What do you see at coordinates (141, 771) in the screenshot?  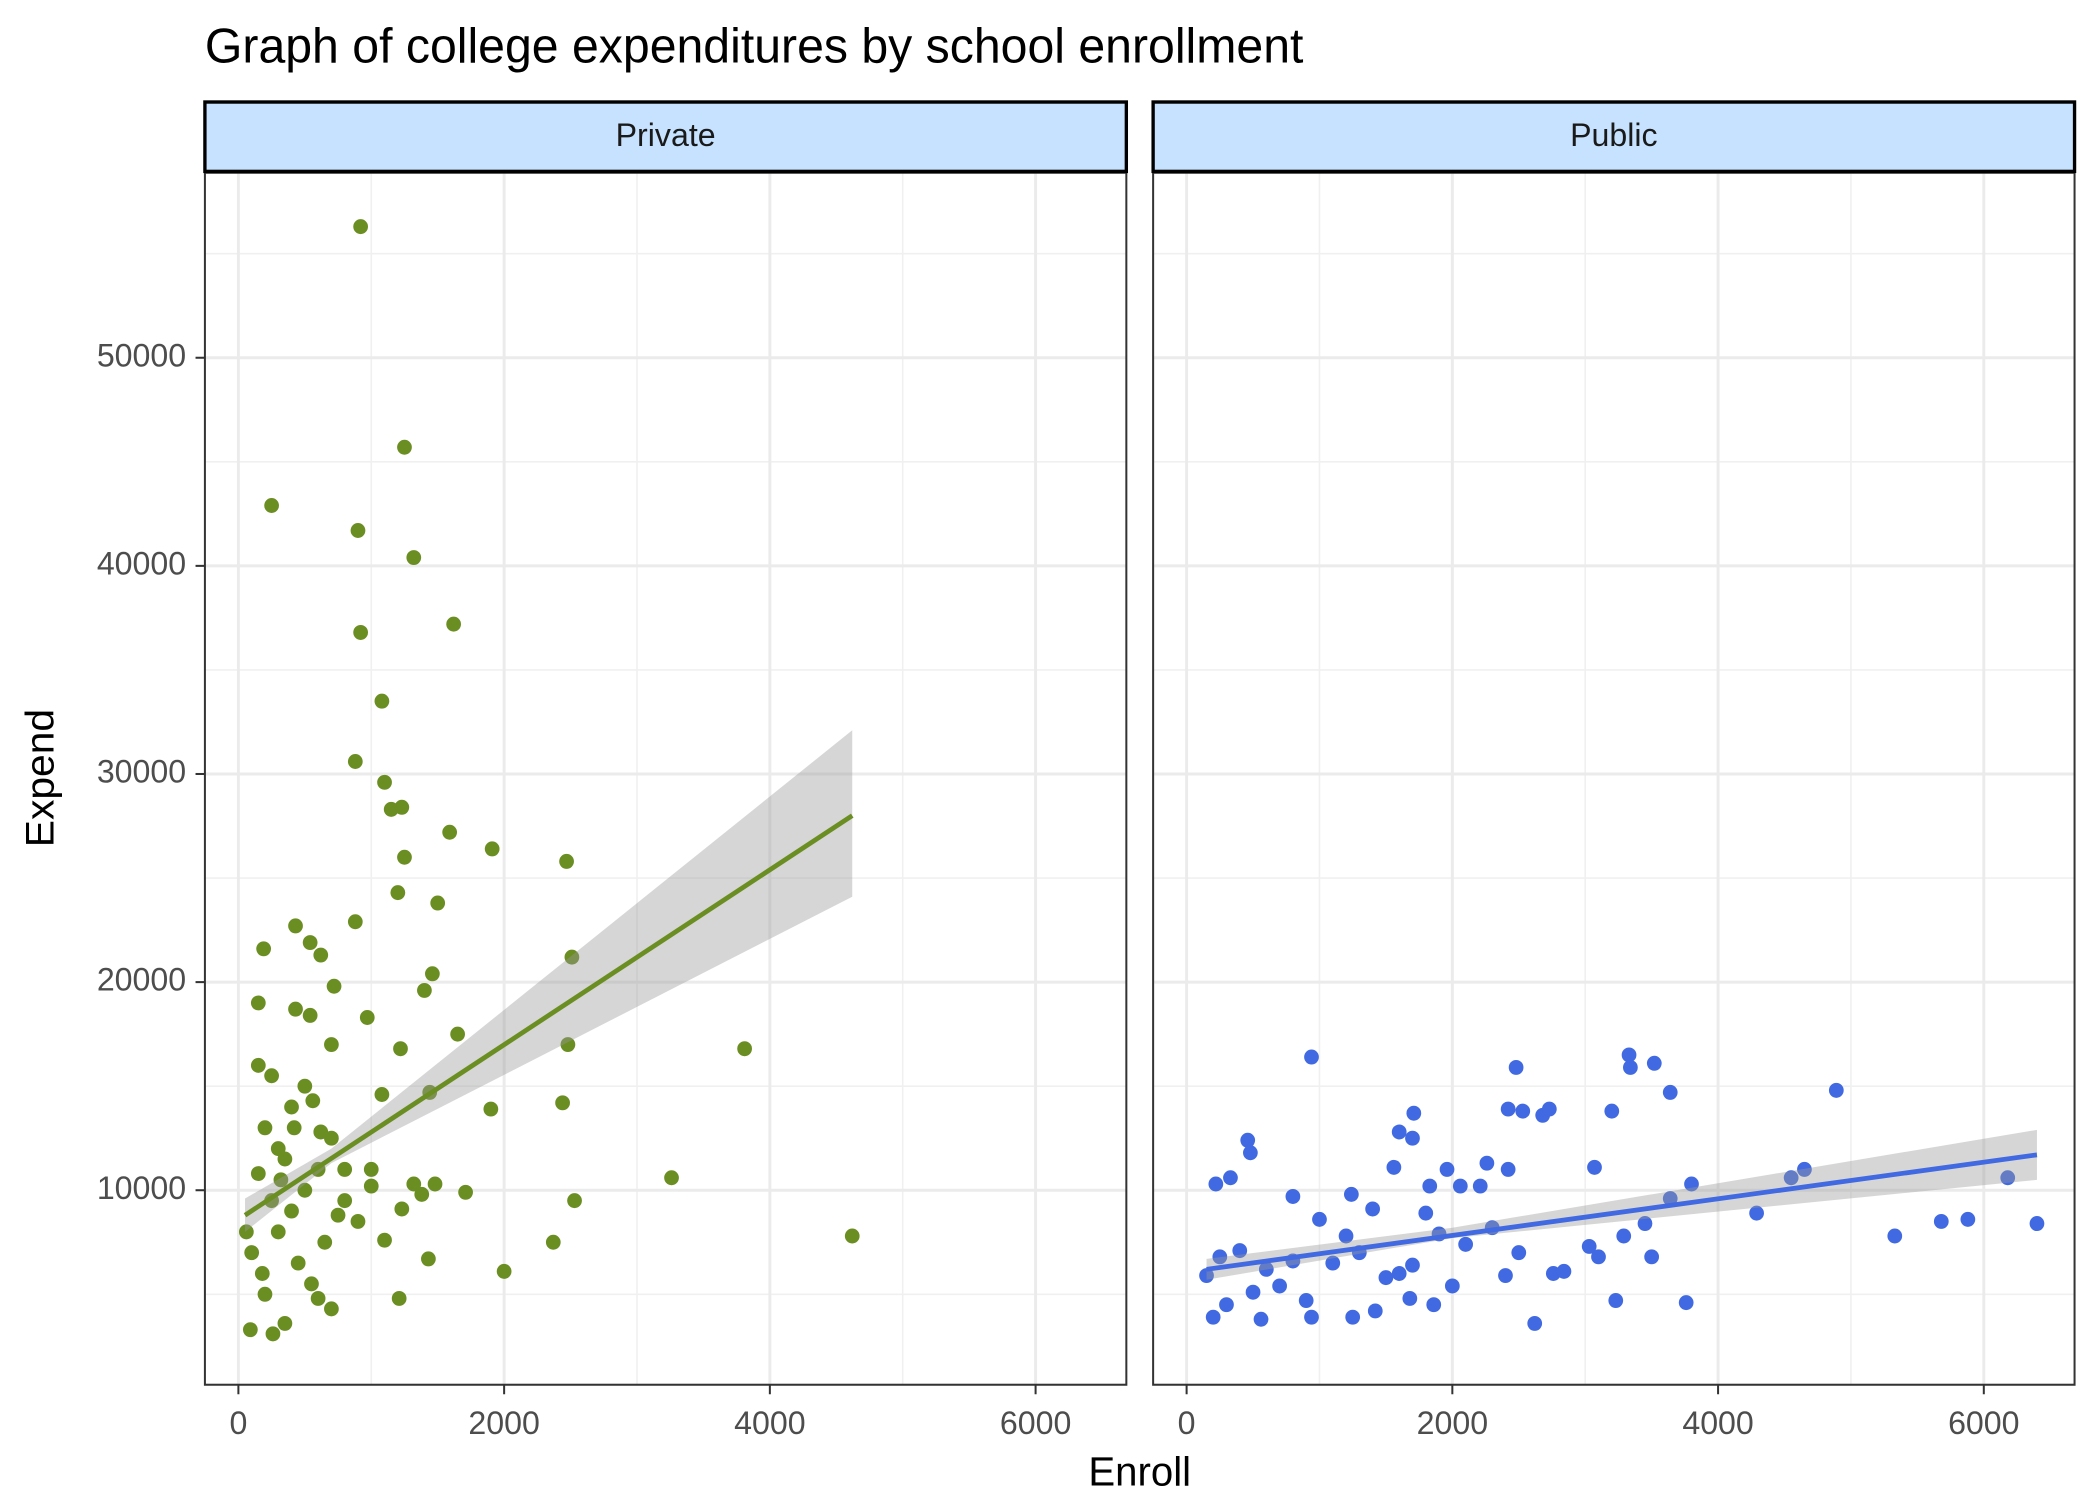 I see `y-tick-label: 30000` at bounding box center [141, 771].